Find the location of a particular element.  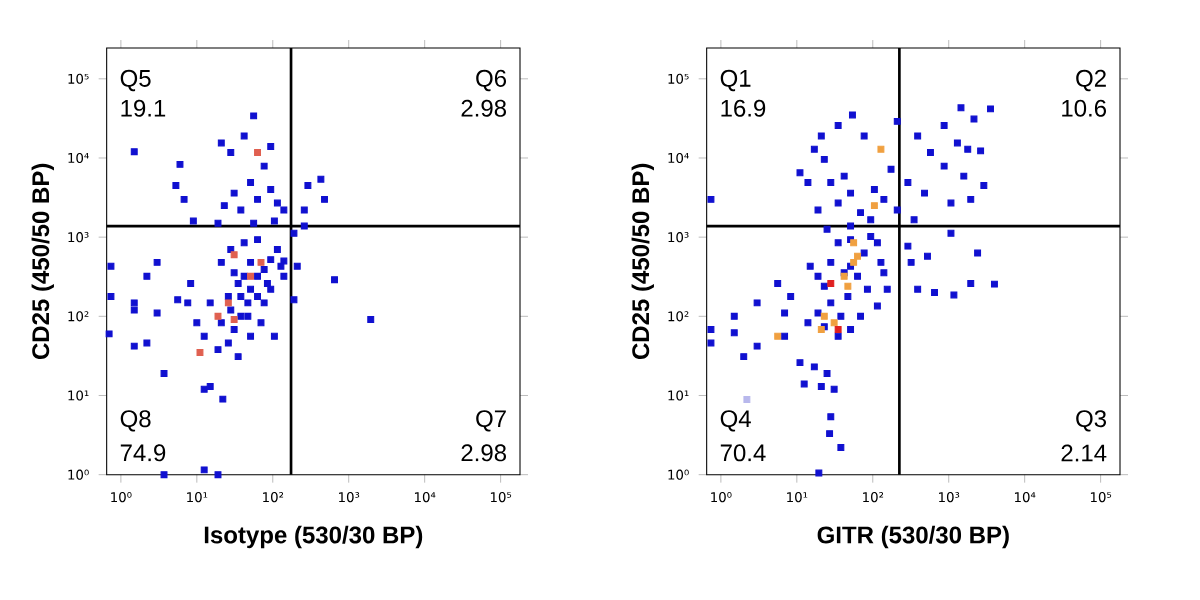

annotation: 74.9 is located at coordinates (143, 453).